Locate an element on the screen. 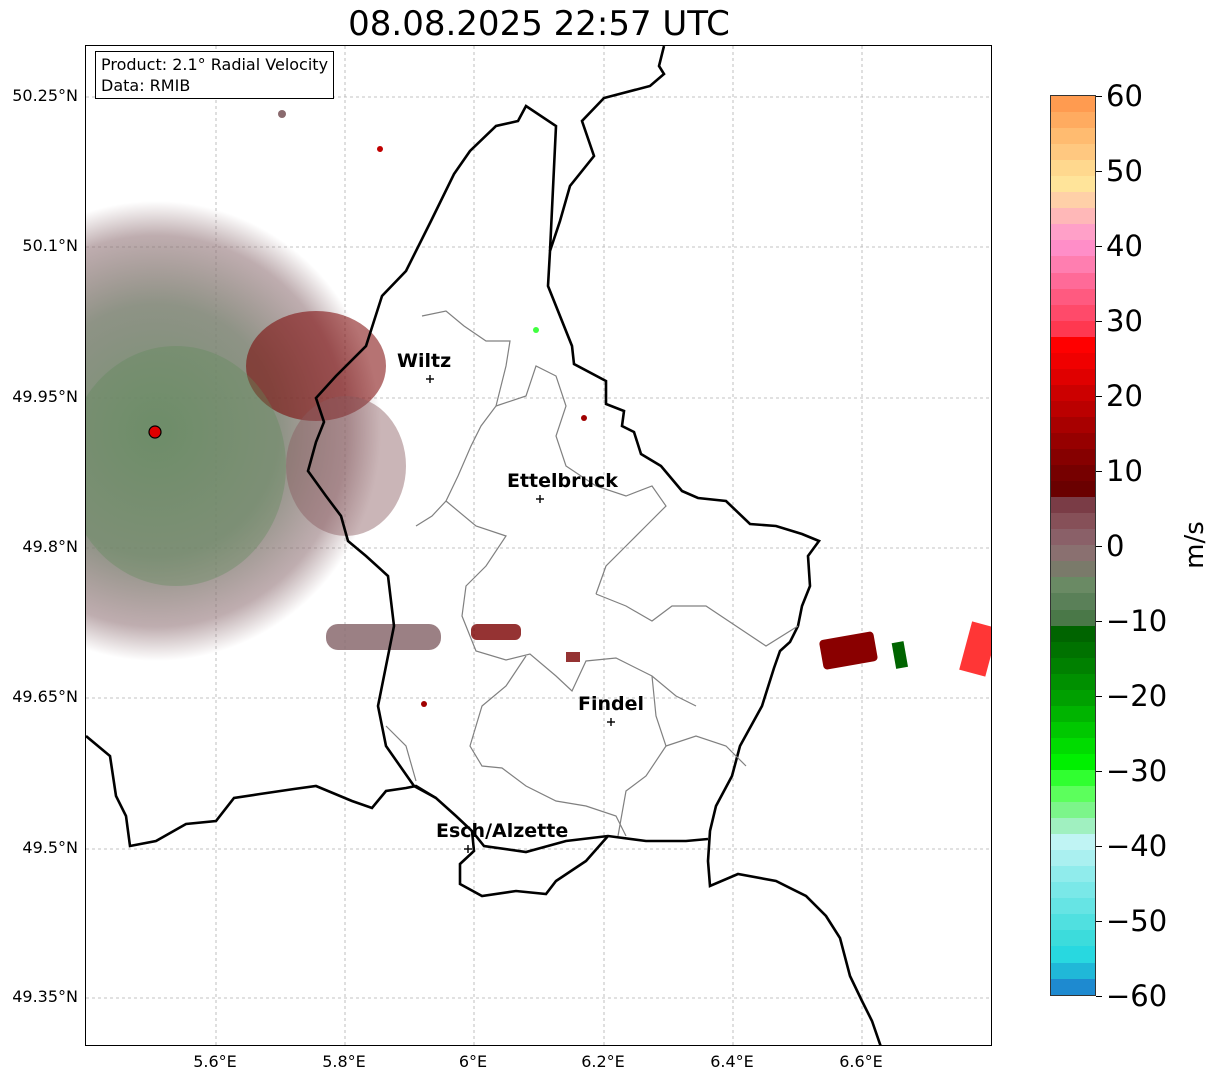  colorbar-tick-label: −30 is located at coordinates (1137, 771).